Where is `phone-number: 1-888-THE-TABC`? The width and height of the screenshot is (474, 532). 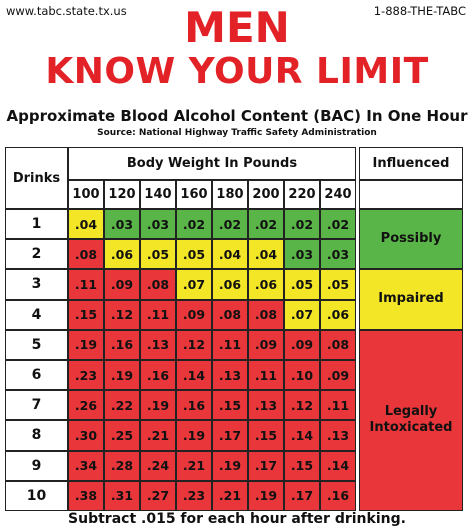
phone-number: 1-888-THE-TABC is located at coordinates (419, 11).